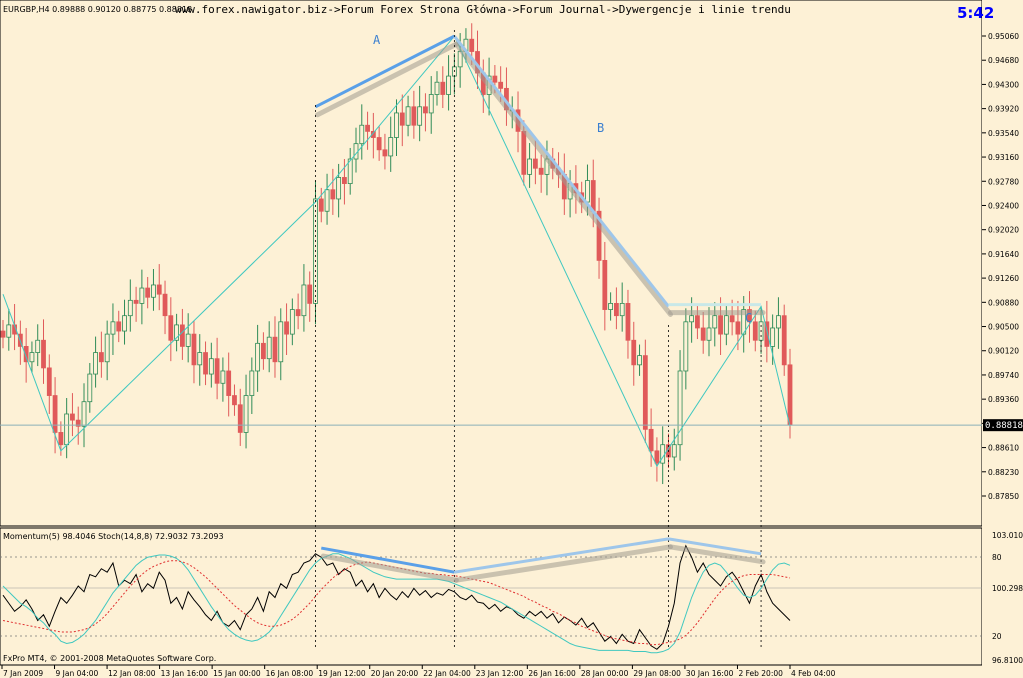 The width and height of the screenshot is (1023, 678). I want to click on time-tick-label: 30 Jan 16:00, so click(710, 673).